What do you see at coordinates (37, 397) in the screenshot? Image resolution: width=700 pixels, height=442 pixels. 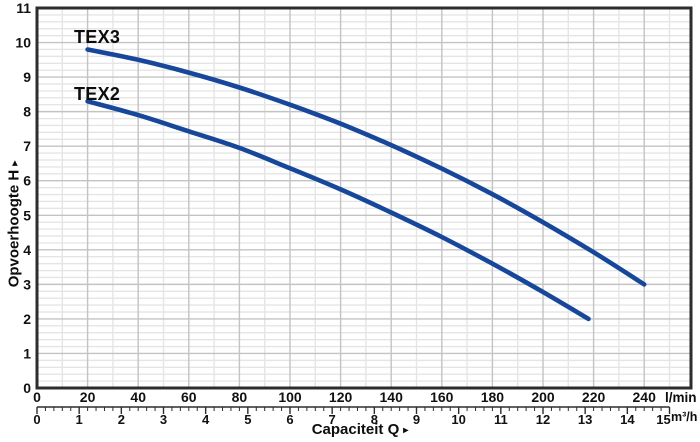 I see `x-tick-label-lmin: 0` at bounding box center [37, 397].